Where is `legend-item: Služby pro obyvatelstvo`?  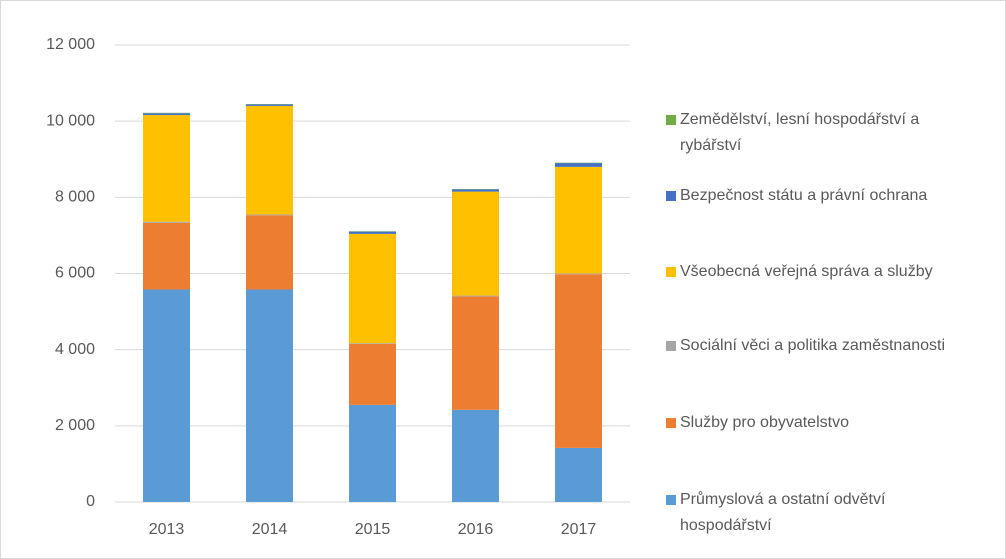
legend-item: Služby pro obyvatelstvo is located at coordinates (823, 423).